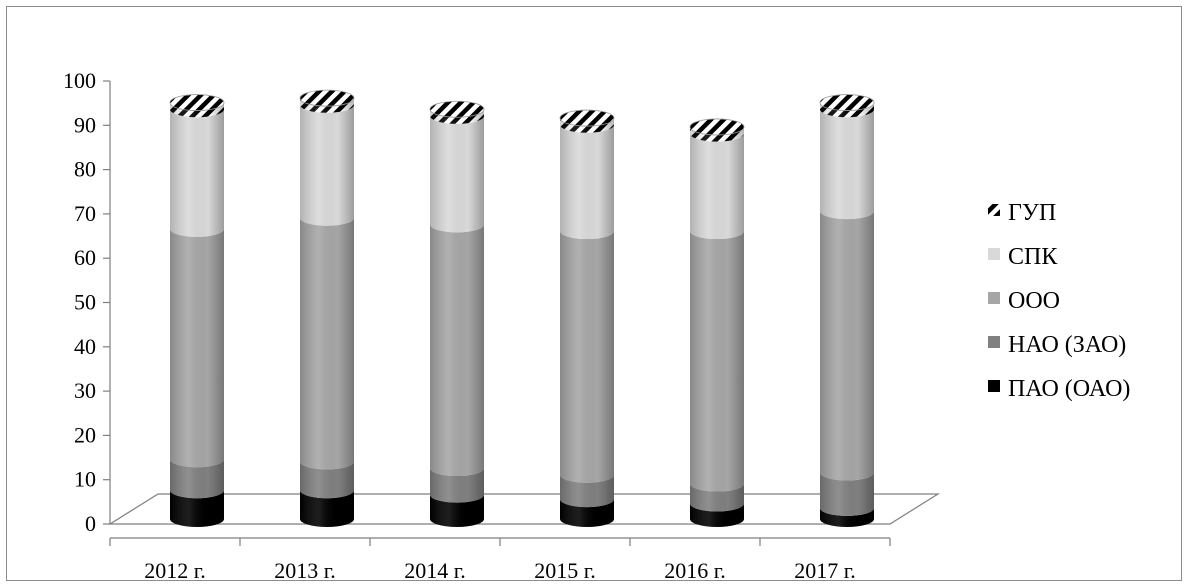  I want to click on legend-item: ГУП, so click(1022, 213).